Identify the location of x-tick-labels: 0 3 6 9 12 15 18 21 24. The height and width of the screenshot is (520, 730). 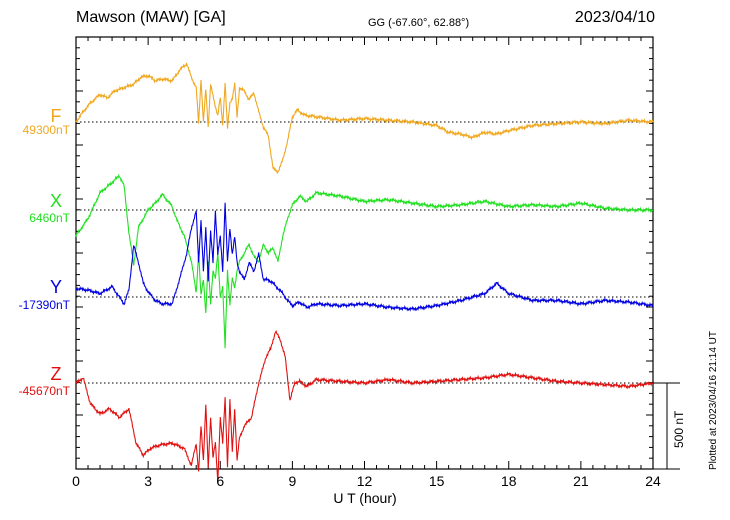
(366, 481).